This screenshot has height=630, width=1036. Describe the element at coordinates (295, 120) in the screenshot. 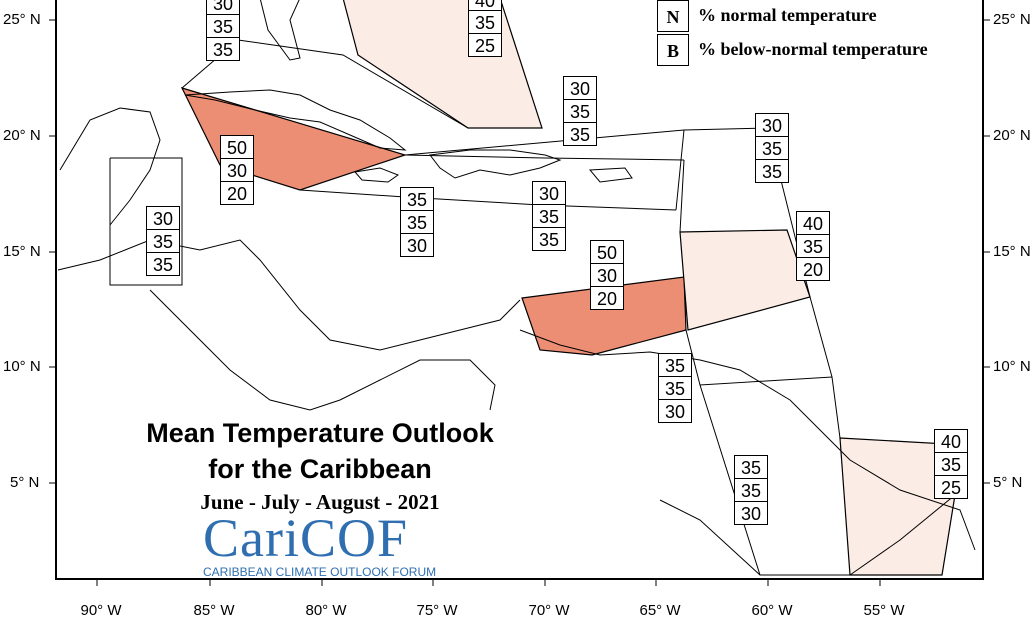

I see `cuba-coast` at that location.